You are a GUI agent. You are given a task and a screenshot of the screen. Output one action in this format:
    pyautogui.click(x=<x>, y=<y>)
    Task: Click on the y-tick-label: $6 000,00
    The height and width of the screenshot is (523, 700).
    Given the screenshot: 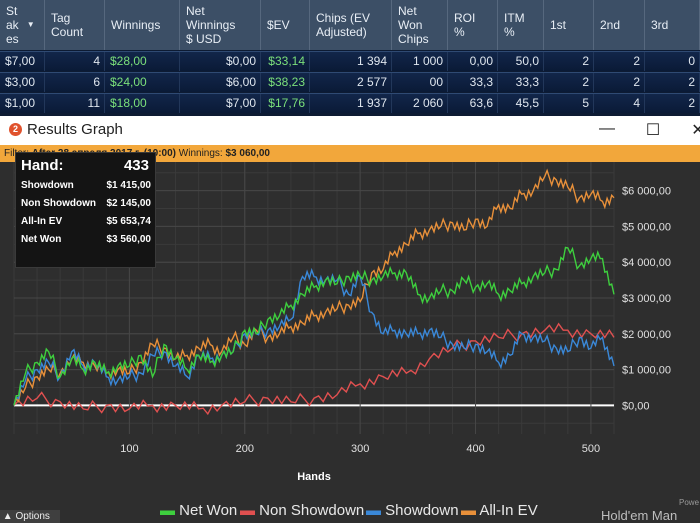 What is the action you would take?
    pyautogui.click(x=646, y=192)
    